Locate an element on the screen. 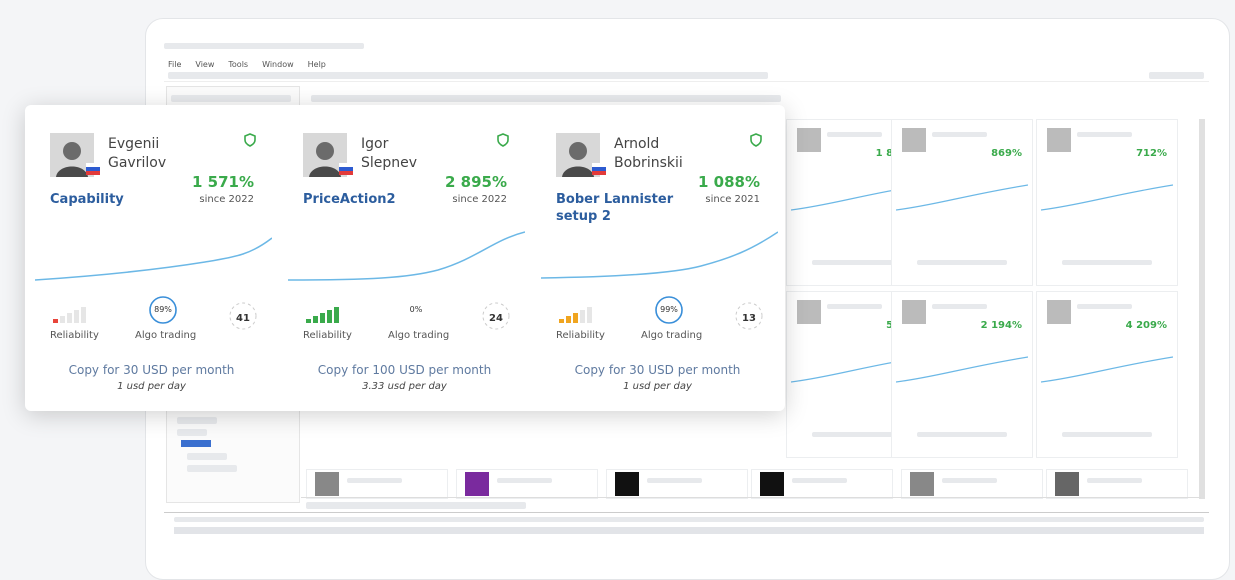 The image size is (1235, 580). last-name: Gavrilov is located at coordinates (137, 163).